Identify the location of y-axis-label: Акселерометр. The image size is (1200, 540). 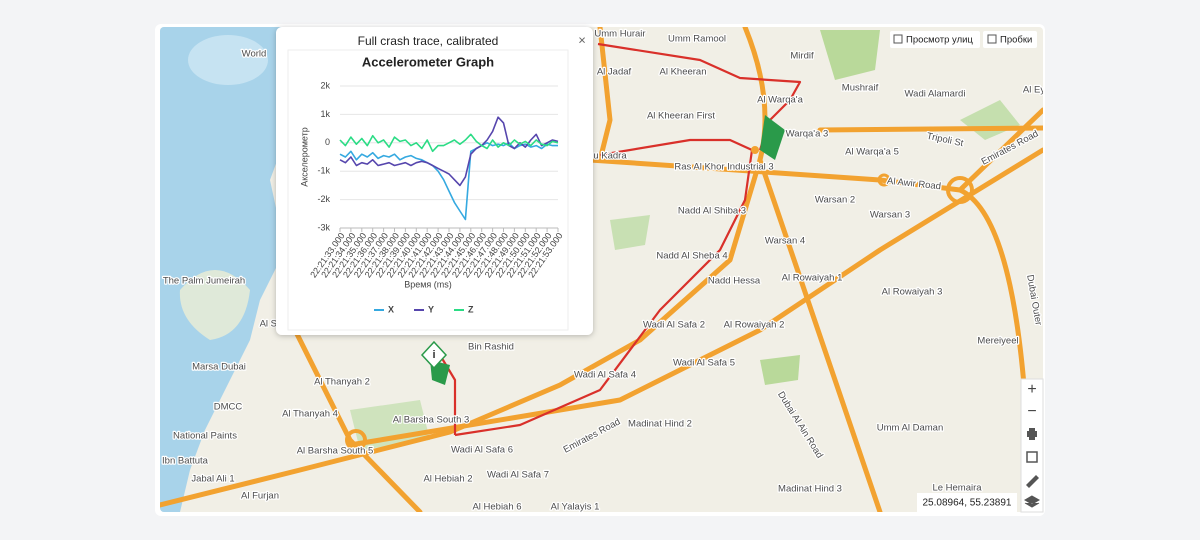
(304, 157).